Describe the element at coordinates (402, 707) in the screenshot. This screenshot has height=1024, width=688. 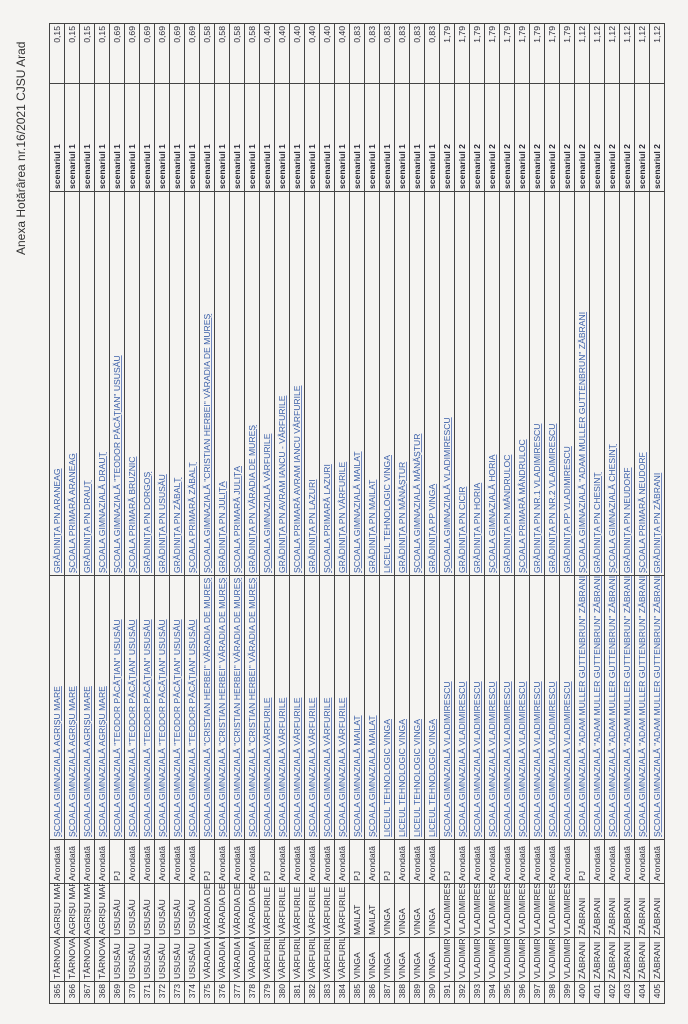
I see `school-unit-cell: LICEUL TEHNOLOGIC VINGA` at that location.